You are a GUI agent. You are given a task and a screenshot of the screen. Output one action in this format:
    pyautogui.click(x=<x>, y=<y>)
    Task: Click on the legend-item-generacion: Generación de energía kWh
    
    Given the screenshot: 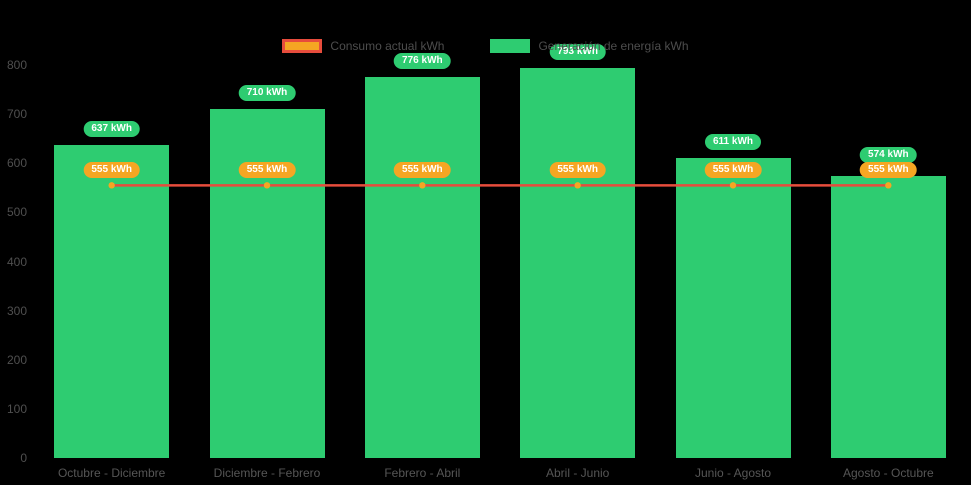 What is the action you would take?
    pyautogui.click(x=589, y=46)
    